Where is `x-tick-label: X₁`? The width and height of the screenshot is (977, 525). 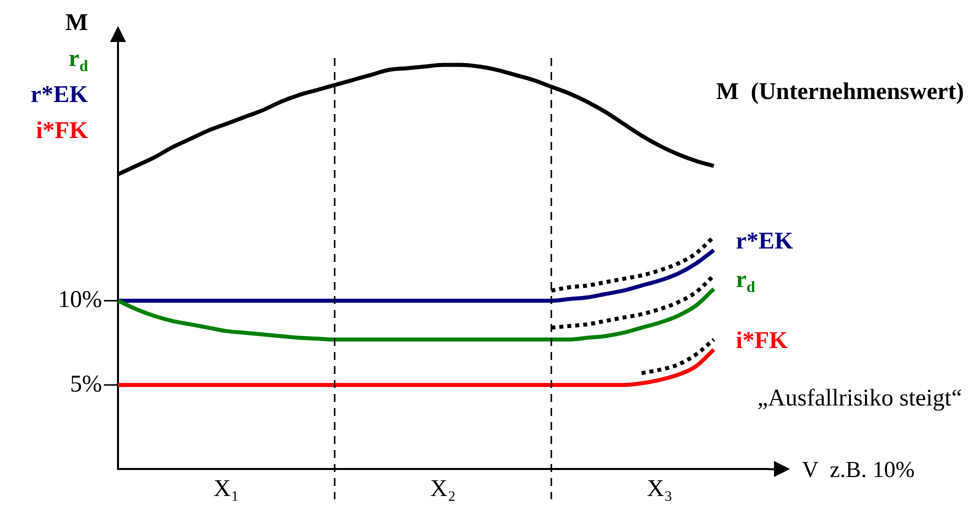 x-tick-label: X₁ is located at coordinates (226, 489).